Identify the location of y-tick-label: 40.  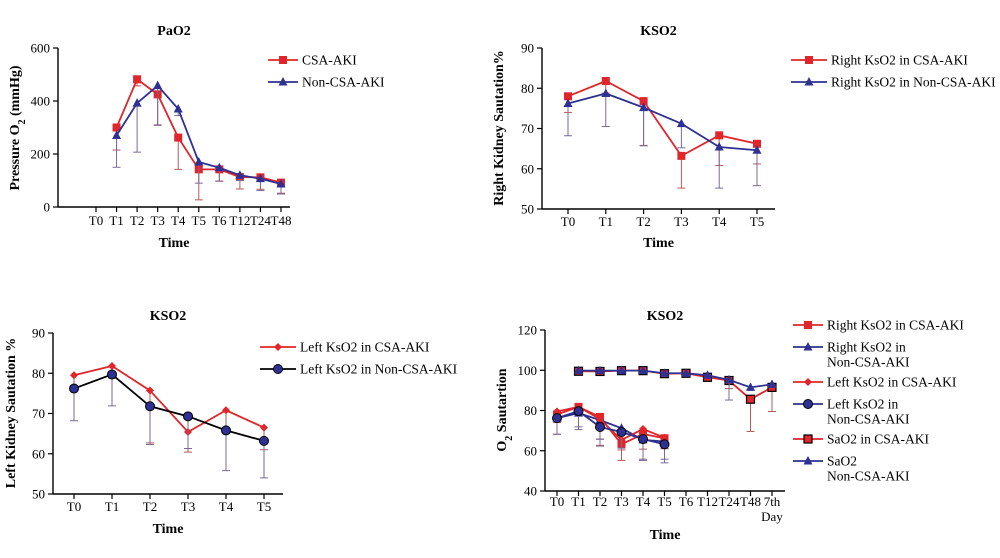
(530, 491).